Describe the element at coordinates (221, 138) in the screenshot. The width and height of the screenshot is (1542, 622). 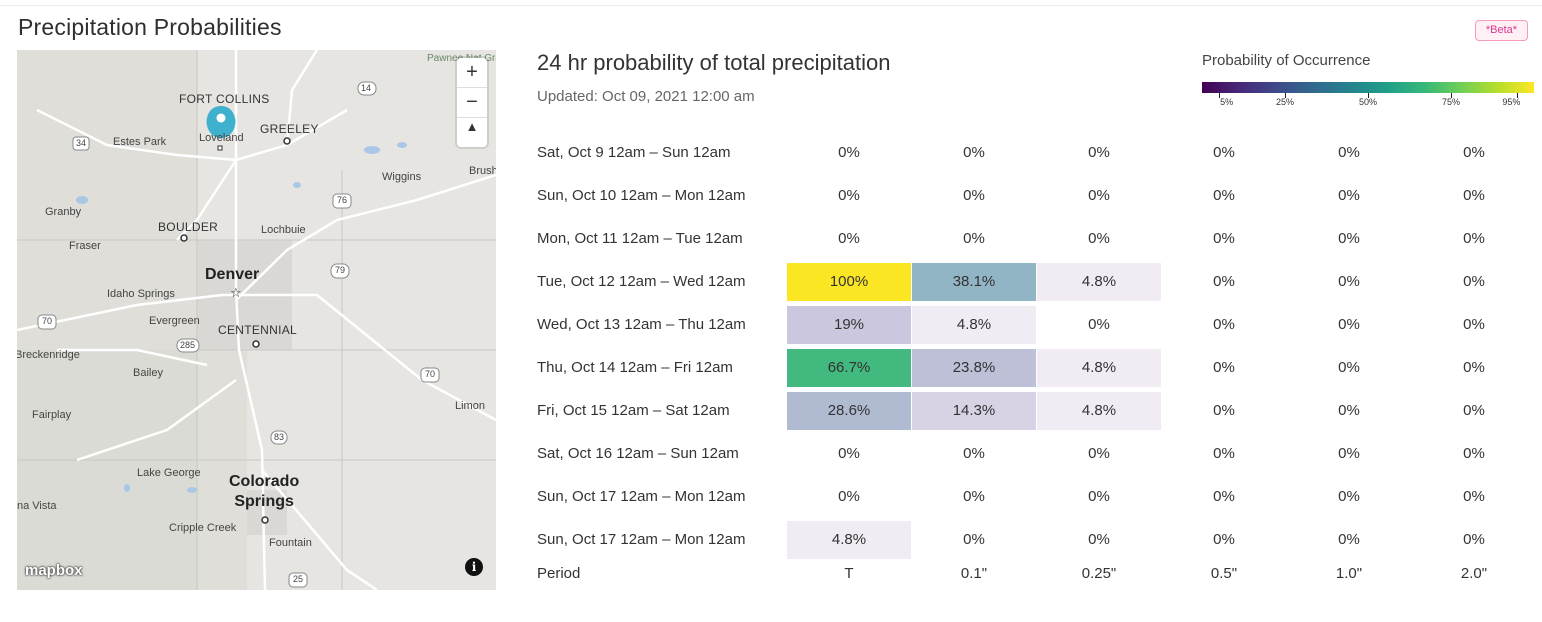
I see `map-label-loveland: Loveland` at that location.